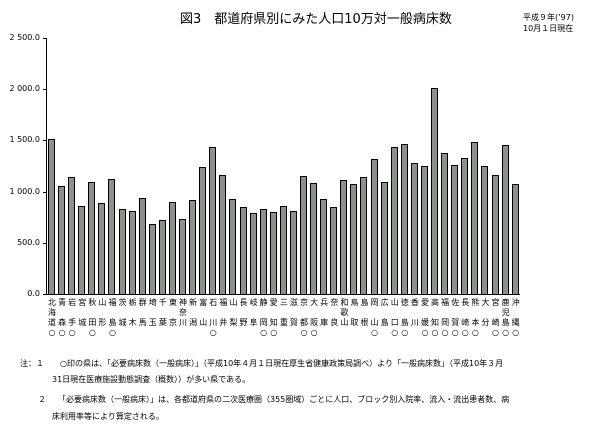  I want to click on x-label-char: 阪, so click(314, 322).